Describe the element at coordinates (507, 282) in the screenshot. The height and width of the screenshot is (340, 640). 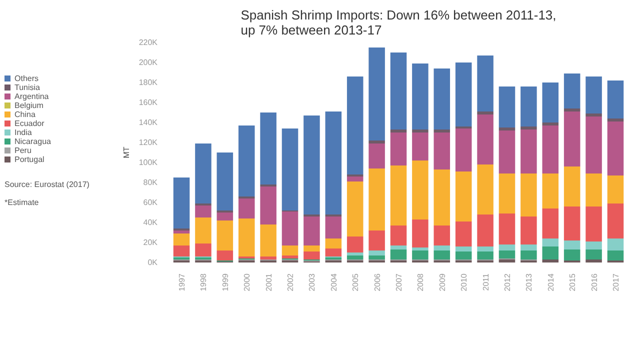
I see `x-tick-label: 2012` at that location.